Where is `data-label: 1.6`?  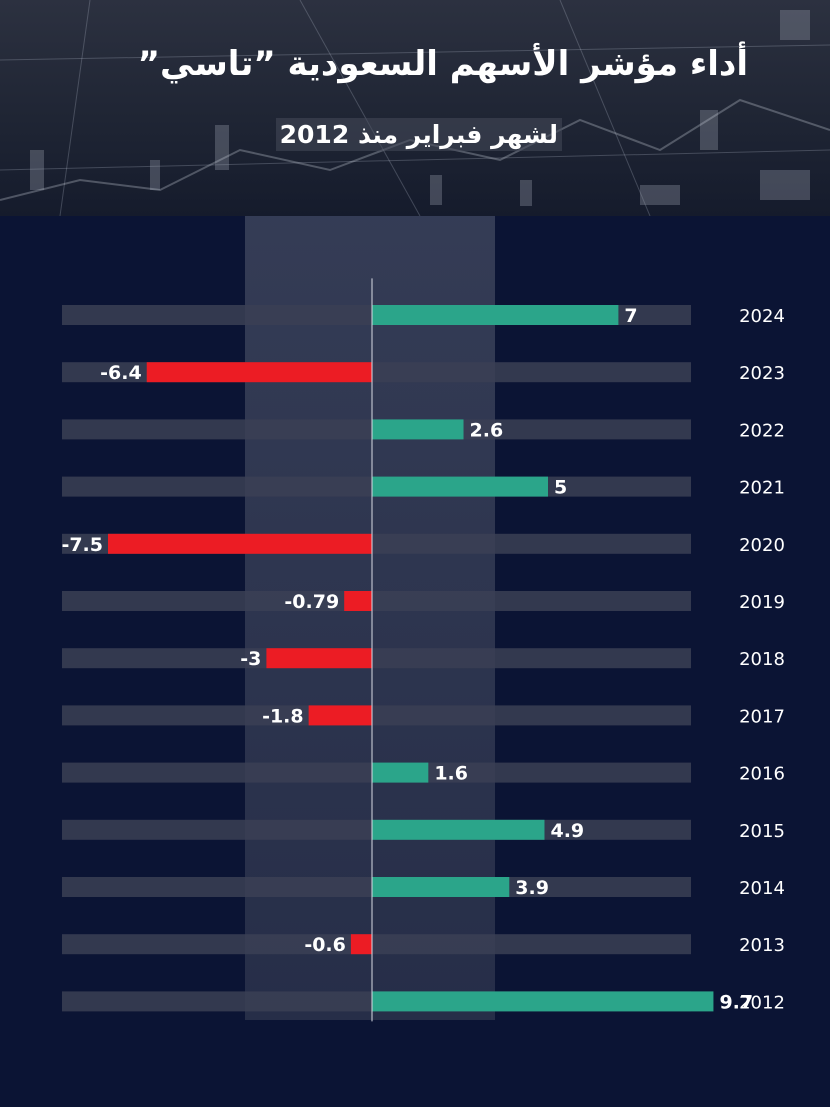 data-label: 1.6 is located at coordinates (451, 774).